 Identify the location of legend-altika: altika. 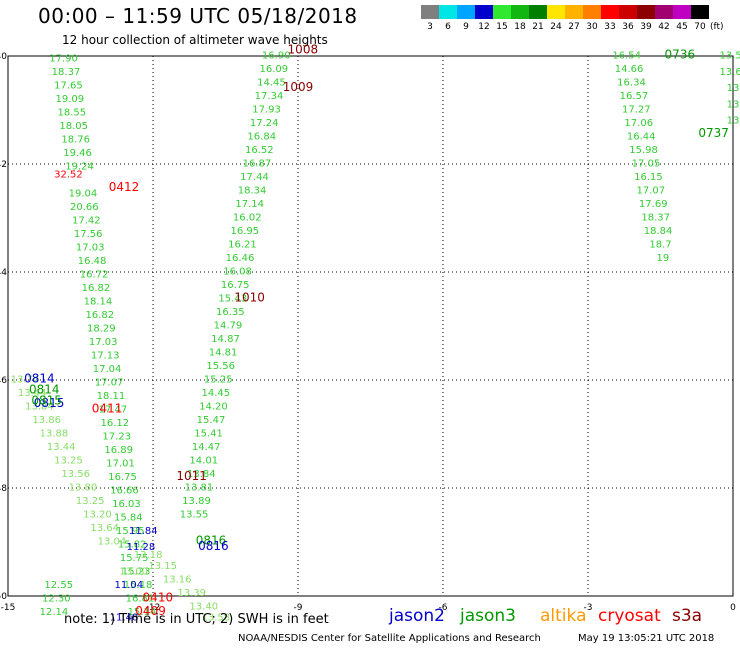
(563, 616).